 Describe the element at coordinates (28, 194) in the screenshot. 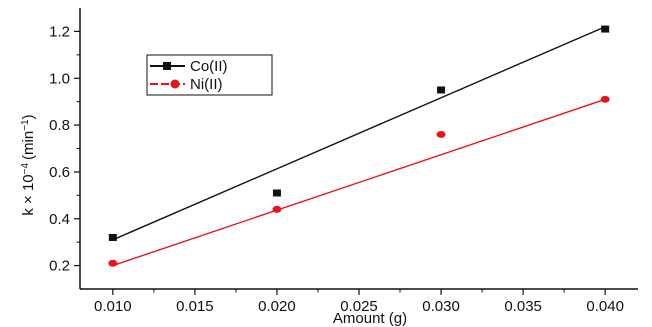

I see `y-axis-title-main: k × 10` at that location.